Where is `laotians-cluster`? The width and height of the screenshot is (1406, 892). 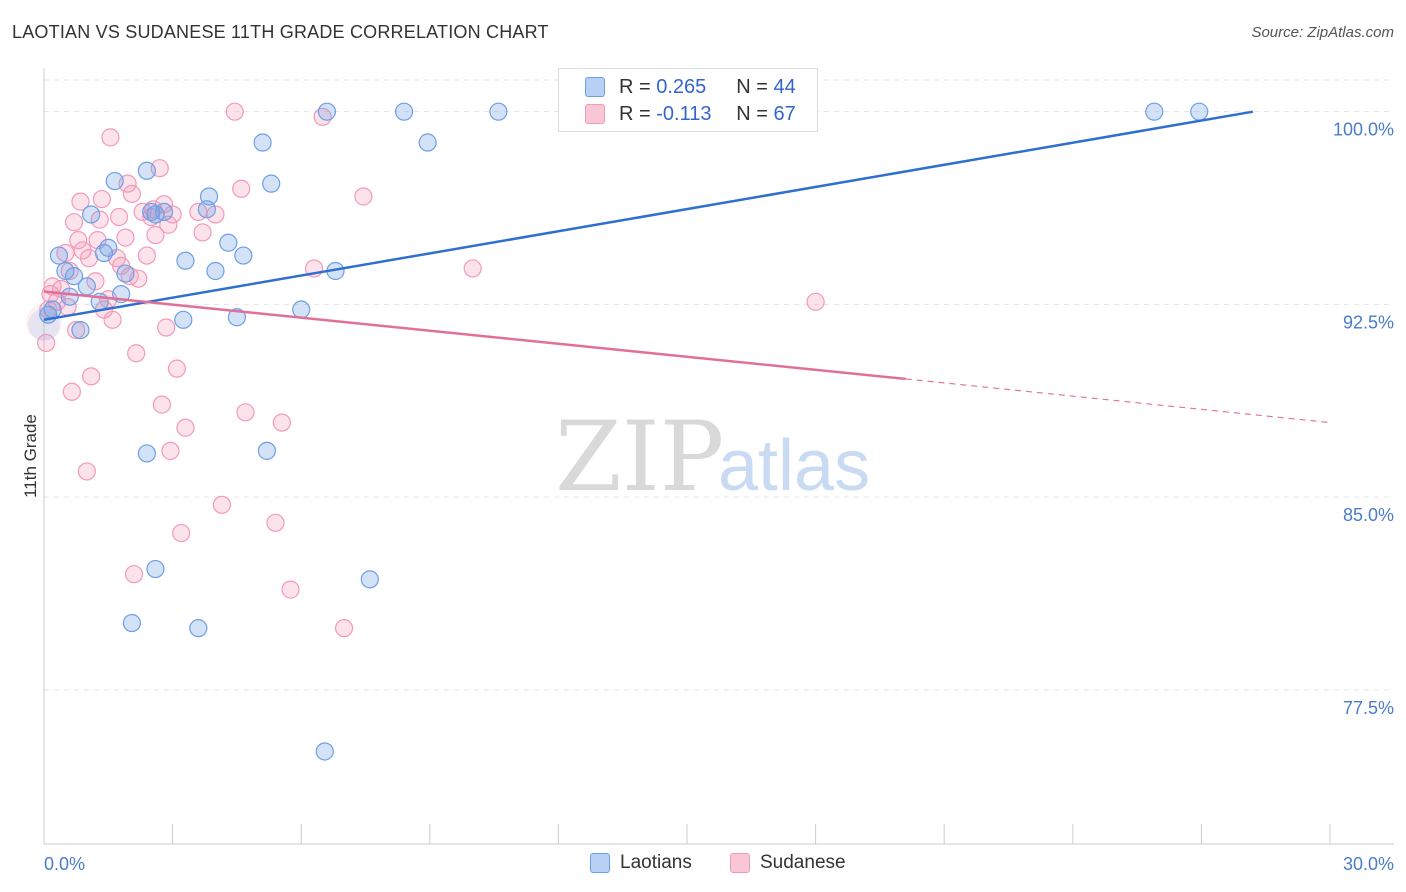
laotians-cluster is located at coordinates (44, 324).